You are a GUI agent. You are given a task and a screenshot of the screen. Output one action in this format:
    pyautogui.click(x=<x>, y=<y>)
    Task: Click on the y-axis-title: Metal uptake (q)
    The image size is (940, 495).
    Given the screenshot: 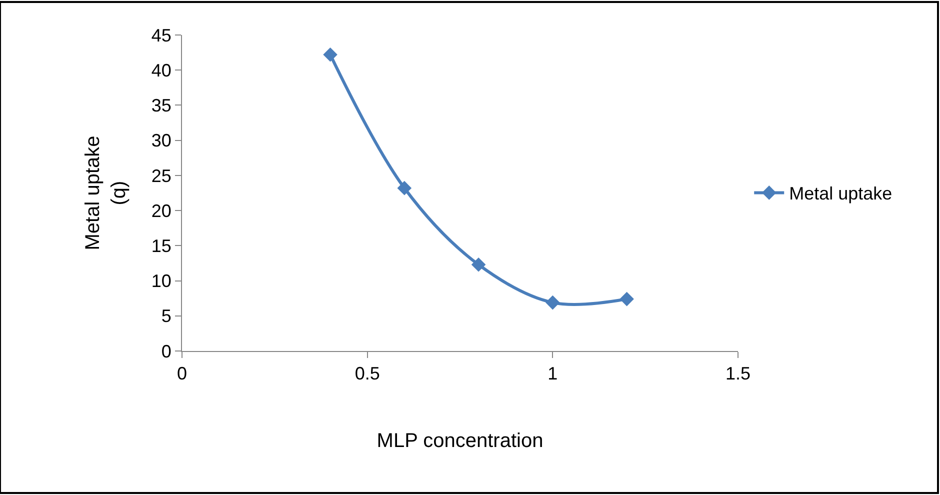 What is the action you would take?
    pyautogui.click(x=106, y=193)
    